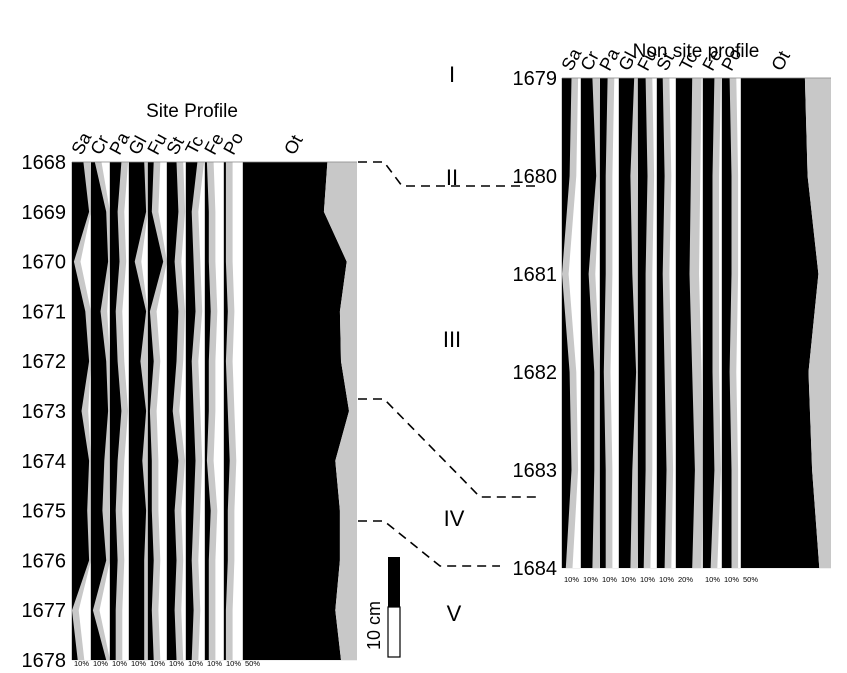  What do you see at coordinates (44, 611) in the screenshot?
I see `y-tick-label: 1677` at bounding box center [44, 611].